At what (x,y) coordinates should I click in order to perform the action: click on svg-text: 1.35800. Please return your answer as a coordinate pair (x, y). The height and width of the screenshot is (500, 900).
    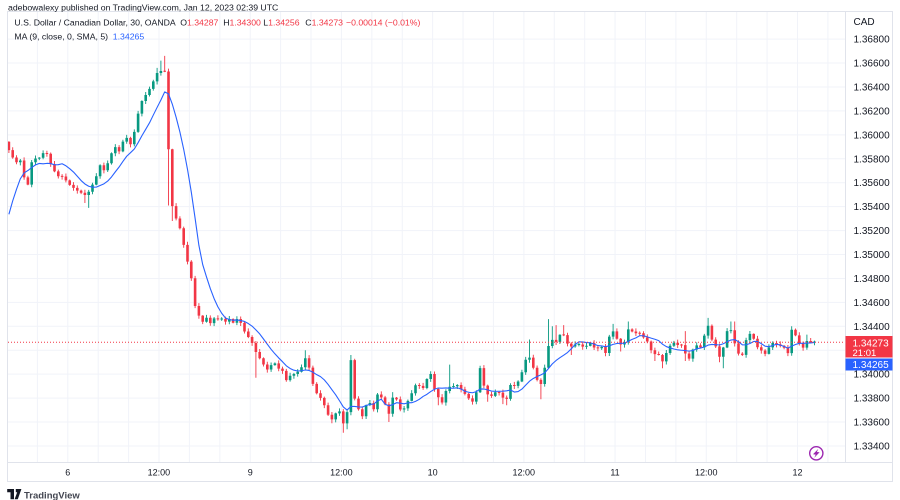
    Looking at the image, I should click on (872, 159).